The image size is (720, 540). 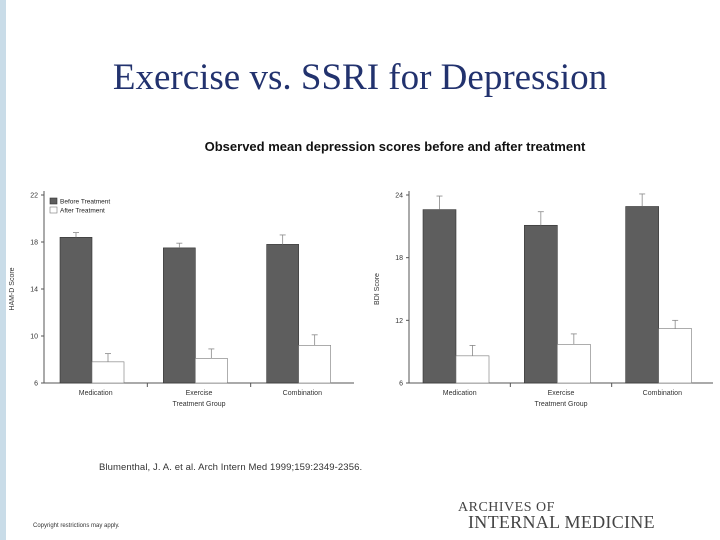 What do you see at coordinates (34, 290) in the screenshot?
I see `y-tick-label: 14` at bounding box center [34, 290].